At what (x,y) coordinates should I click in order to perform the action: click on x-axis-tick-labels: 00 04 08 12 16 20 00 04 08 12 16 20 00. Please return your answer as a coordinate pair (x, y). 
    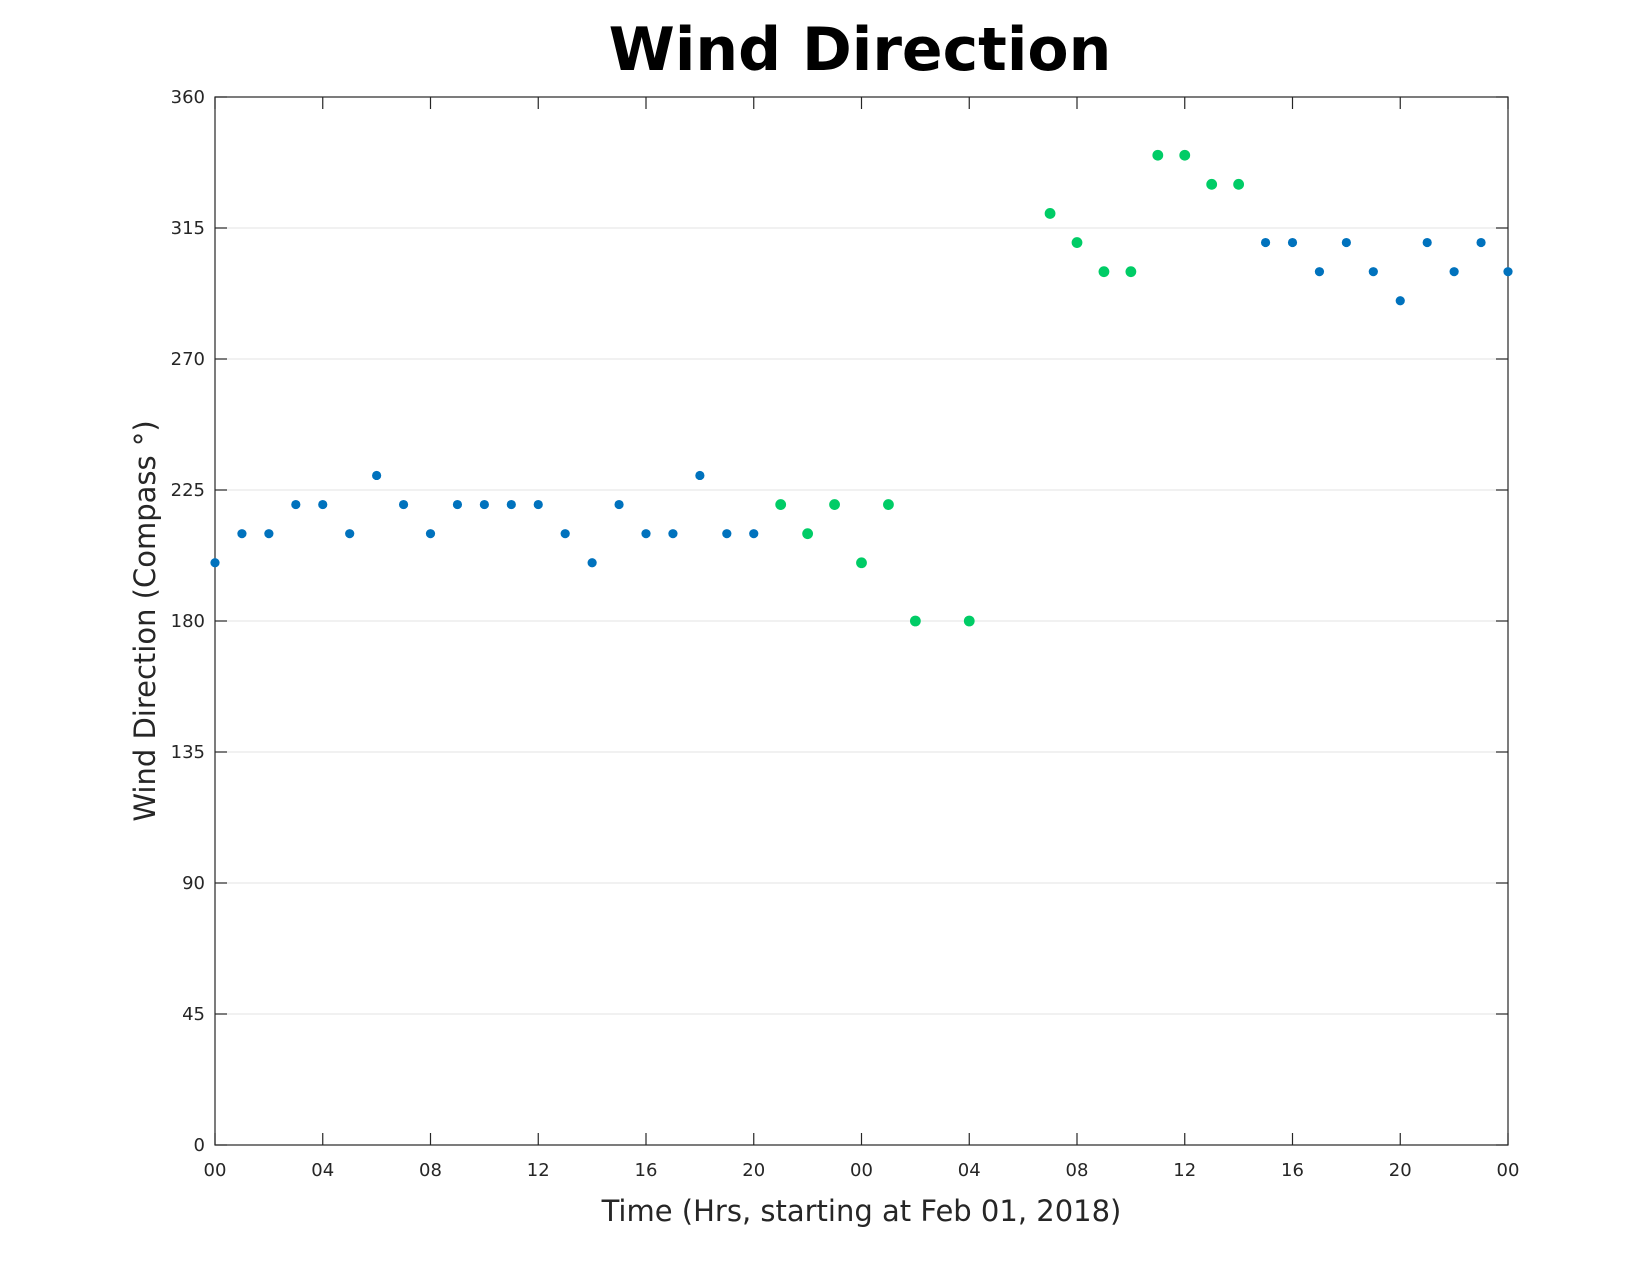
    Looking at the image, I should click on (862, 1170).